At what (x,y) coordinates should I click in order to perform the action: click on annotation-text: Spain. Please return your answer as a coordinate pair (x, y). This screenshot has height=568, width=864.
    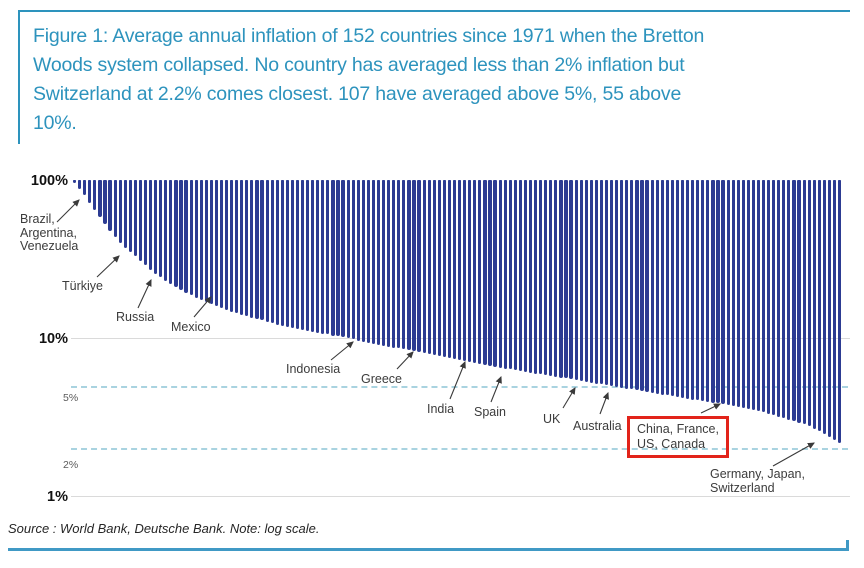
    Looking at the image, I should click on (490, 412).